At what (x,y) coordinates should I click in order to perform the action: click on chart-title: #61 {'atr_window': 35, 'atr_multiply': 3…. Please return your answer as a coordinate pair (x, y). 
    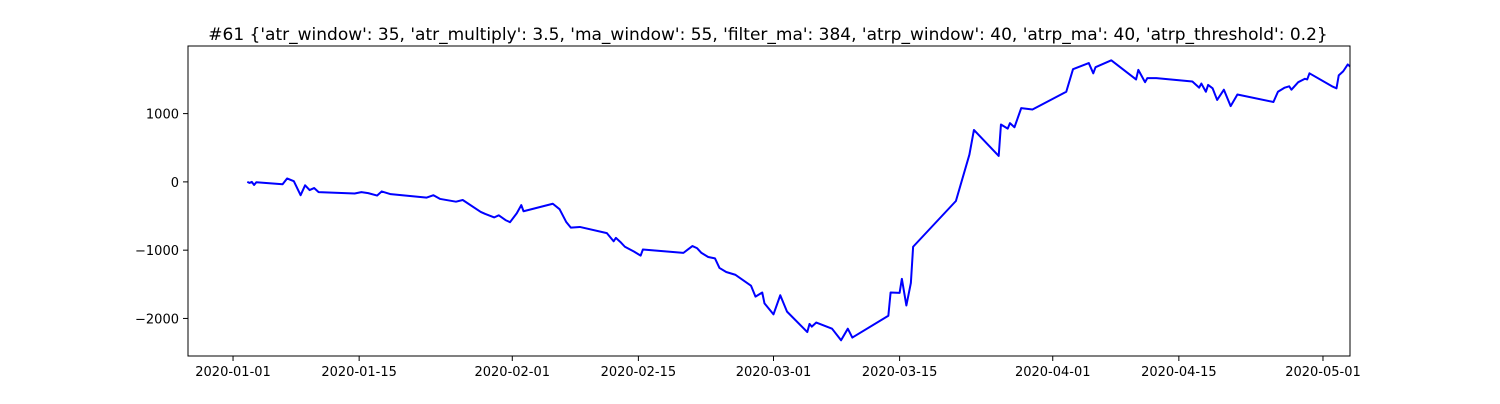
    Looking at the image, I should click on (767, 35).